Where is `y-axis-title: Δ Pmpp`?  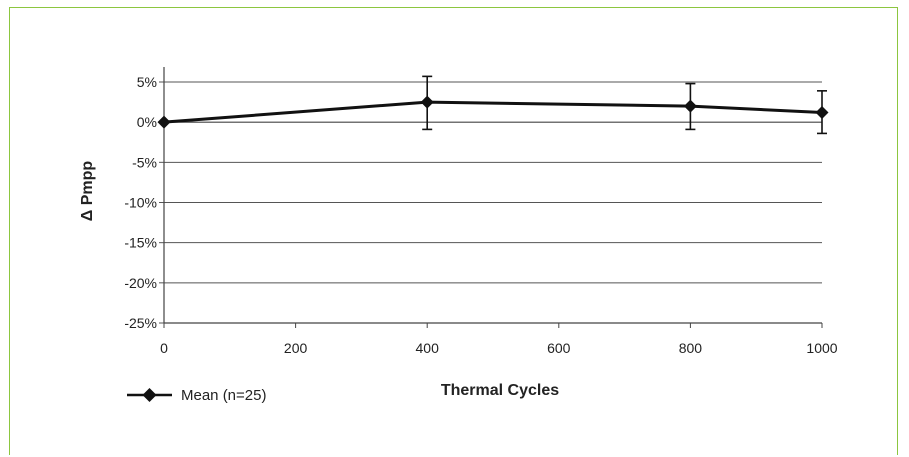 y-axis-title: Δ Pmpp is located at coordinates (87, 191).